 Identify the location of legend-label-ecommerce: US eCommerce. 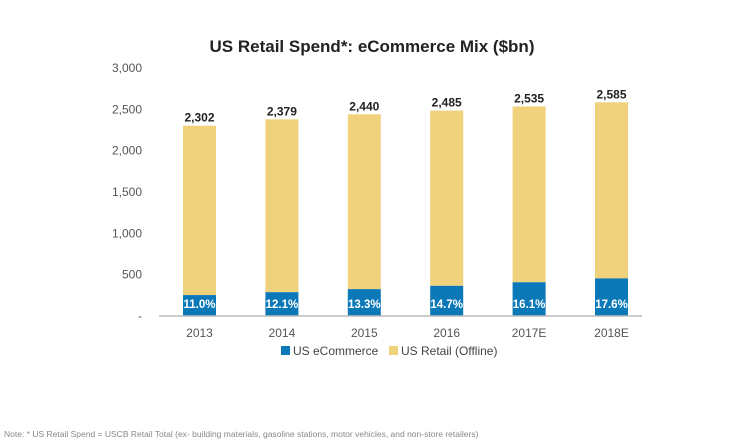
(336, 351).